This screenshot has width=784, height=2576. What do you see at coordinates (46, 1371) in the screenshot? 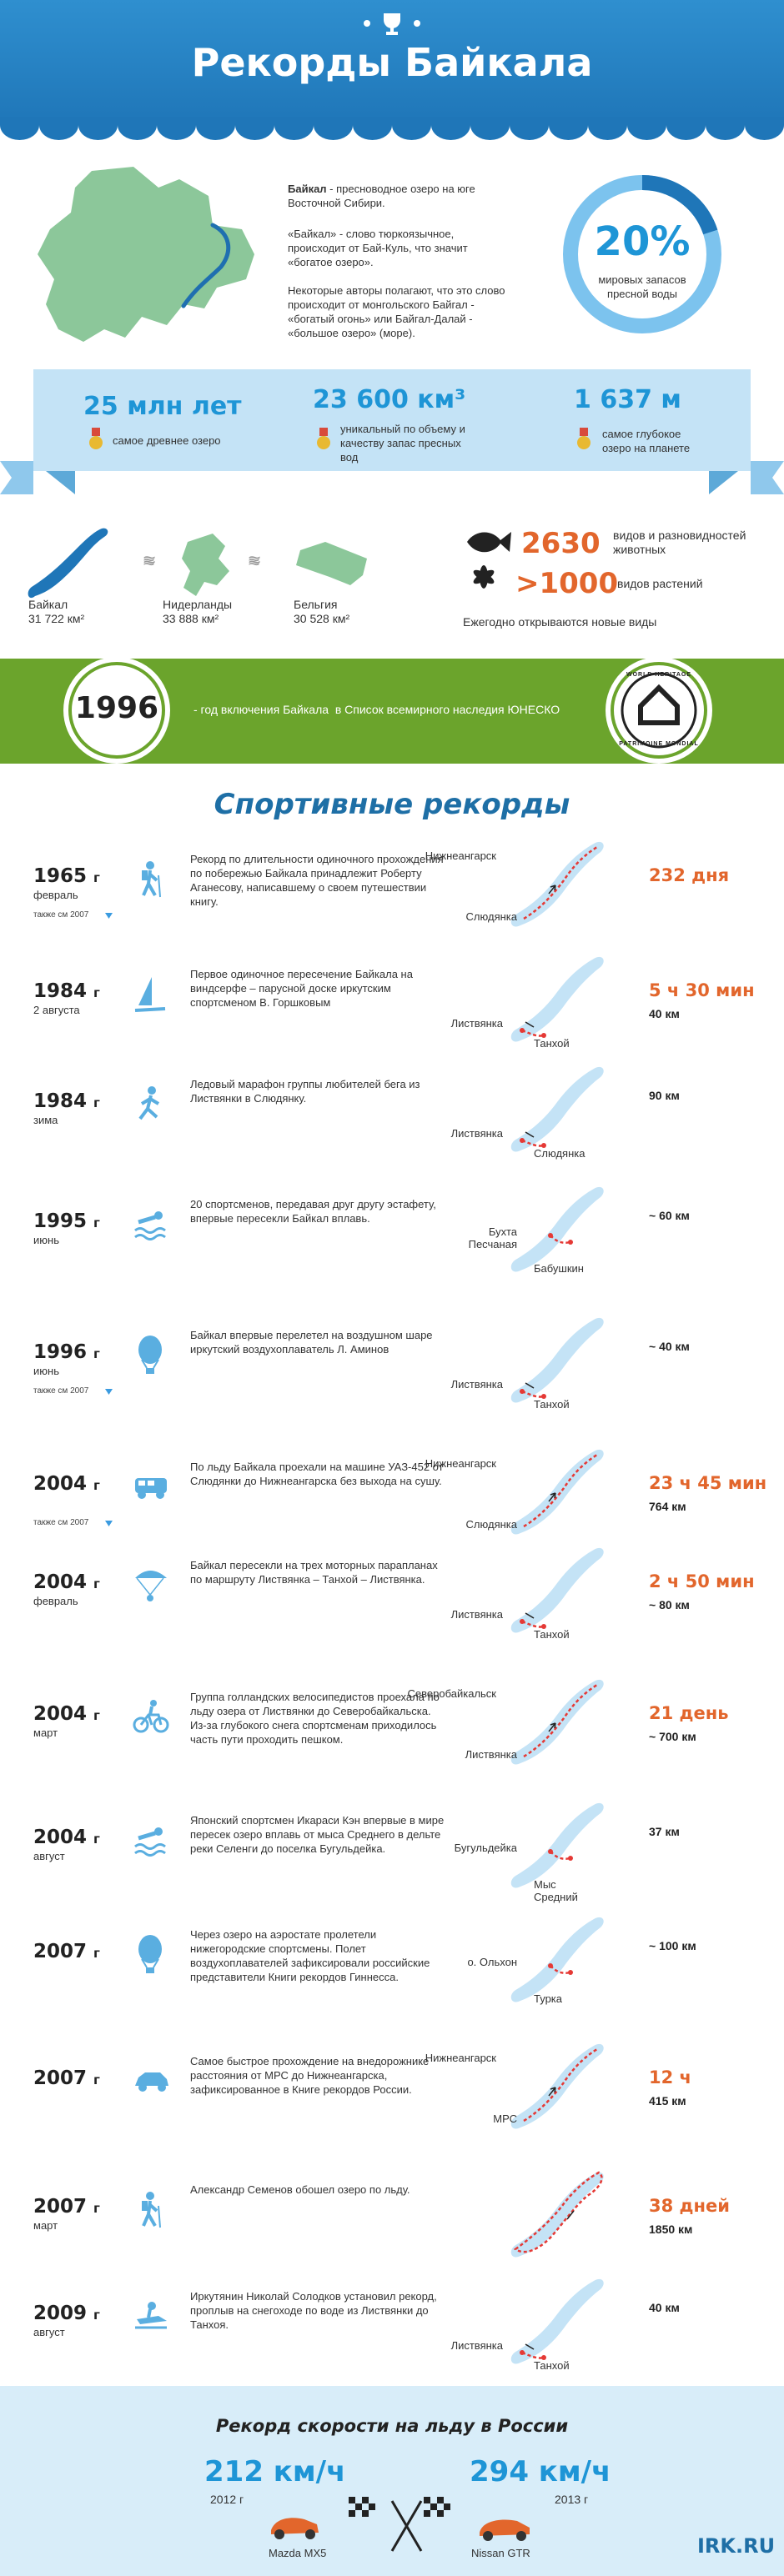
I see `record-date: июнь` at bounding box center [46, 1371].